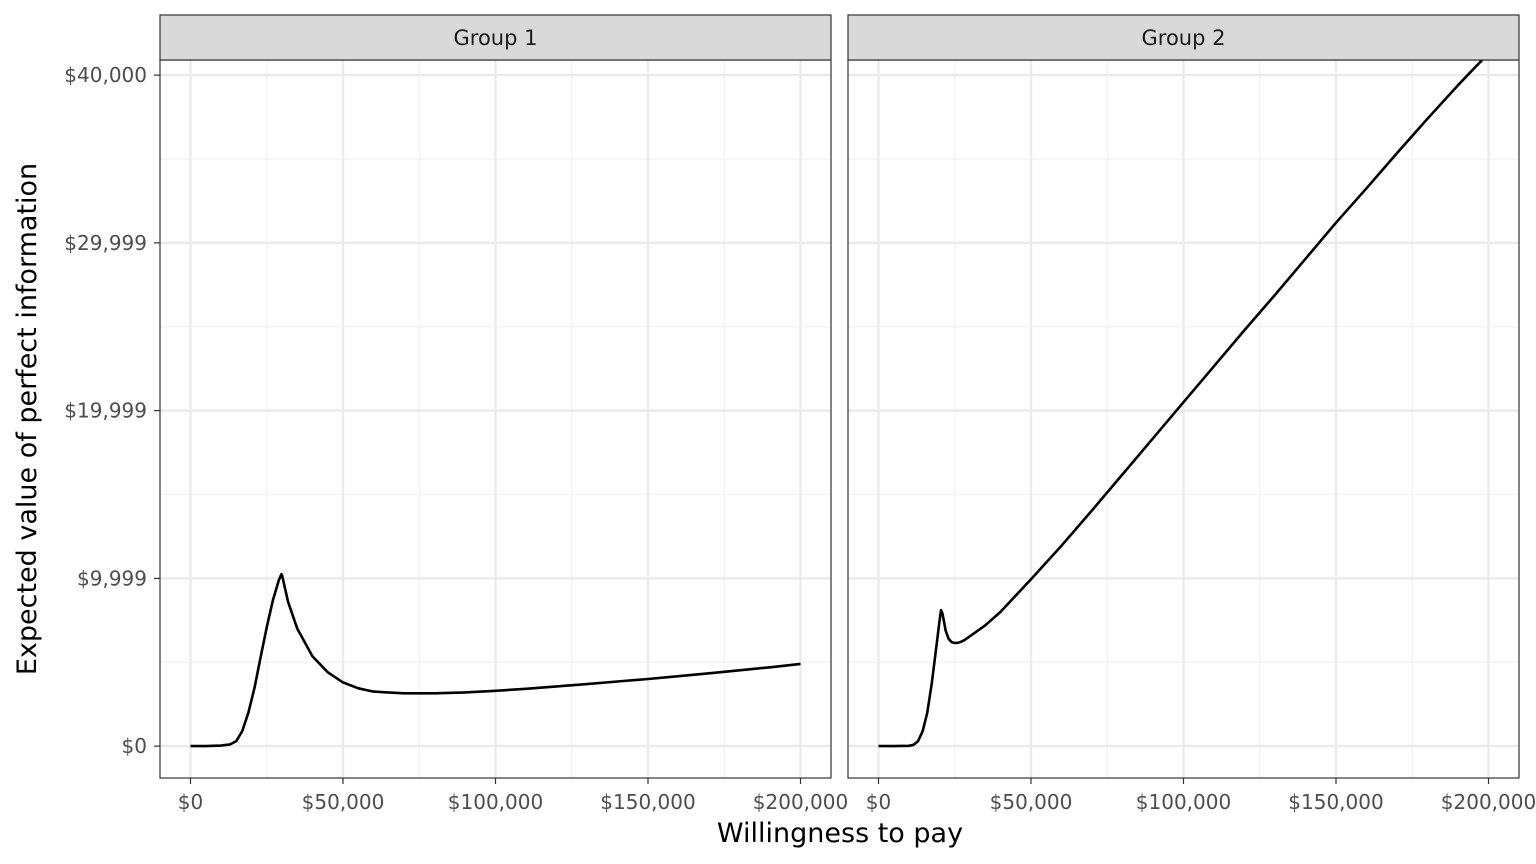 Image resolution: width=1536 pixels, height=864 pixels. What do you see at coordinates (840, 833) in the screenshot?
I see `x-axis-title: Willingness to pay` at bounding box center [840, 833].